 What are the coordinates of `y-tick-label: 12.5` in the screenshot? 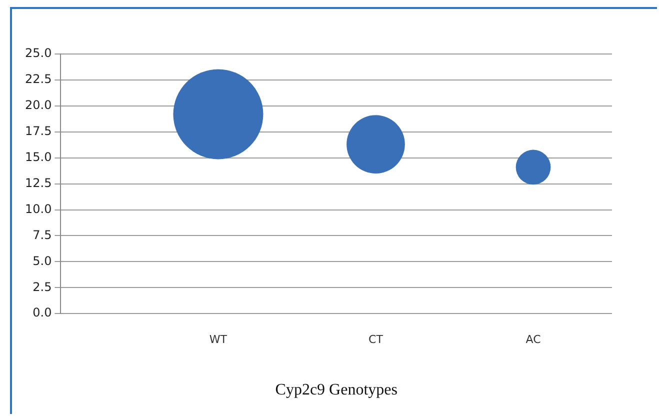 It's located at (38, 183).